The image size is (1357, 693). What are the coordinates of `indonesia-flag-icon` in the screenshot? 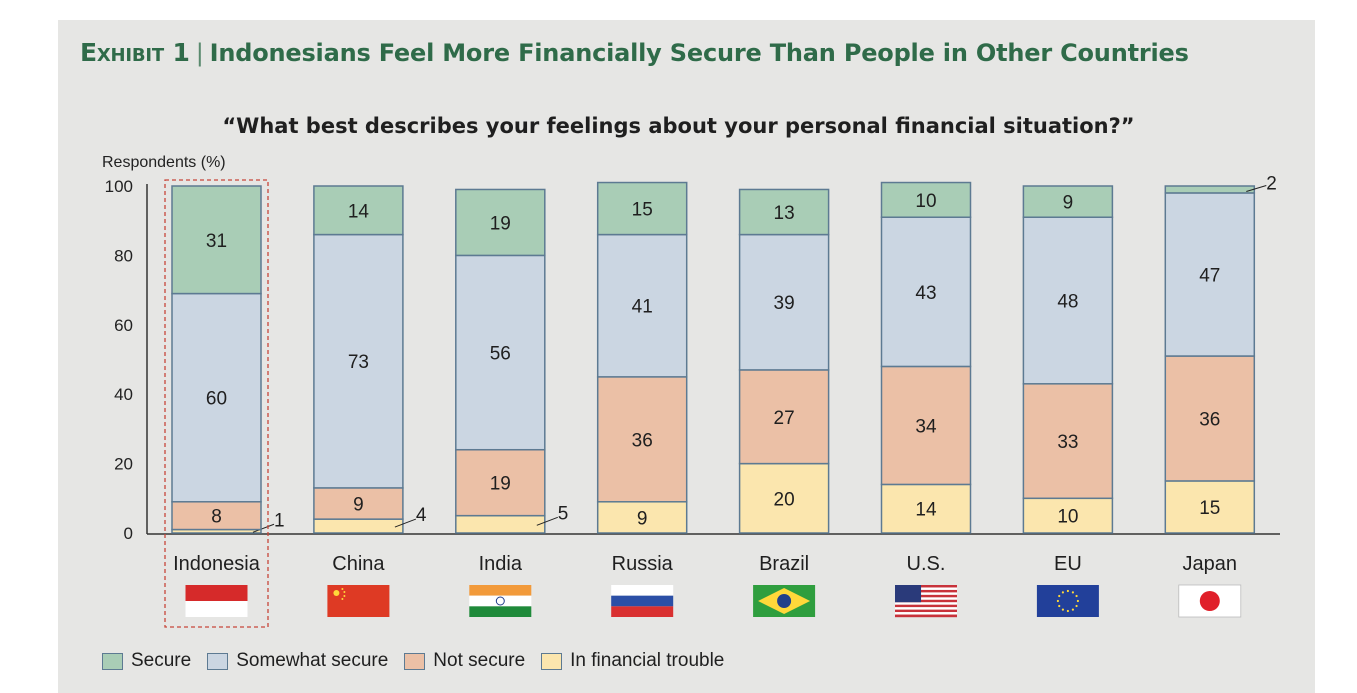 It's located at (216, 601).